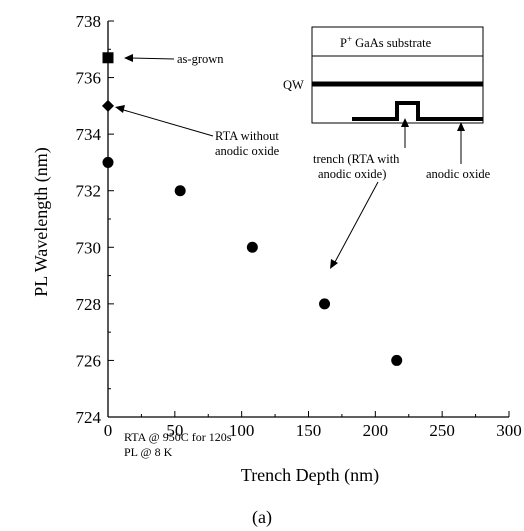 The image size is (524, 531). Describe the element at coordinates (356, 159) in the screenshot. I see `annotation-trench-1: trench (RTA with` at that location.